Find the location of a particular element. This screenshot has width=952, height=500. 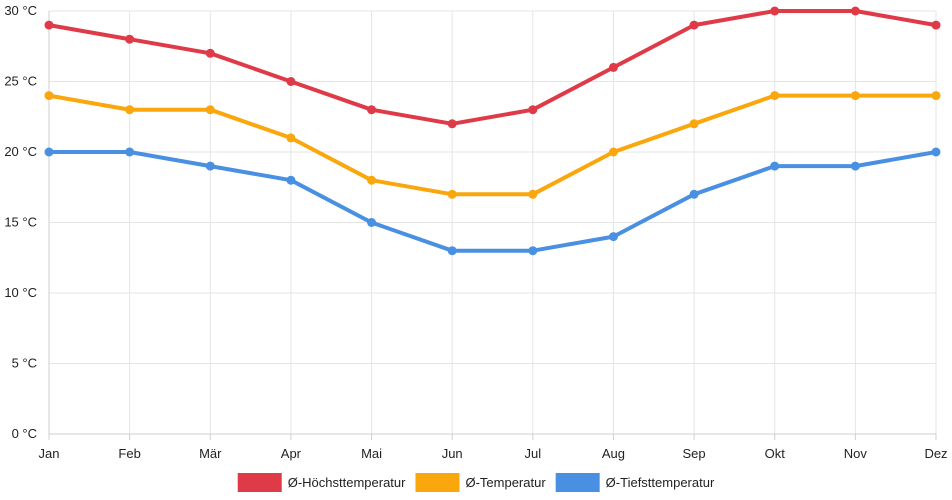

x-tick-label: Sep is located at coordinates (694, 453).